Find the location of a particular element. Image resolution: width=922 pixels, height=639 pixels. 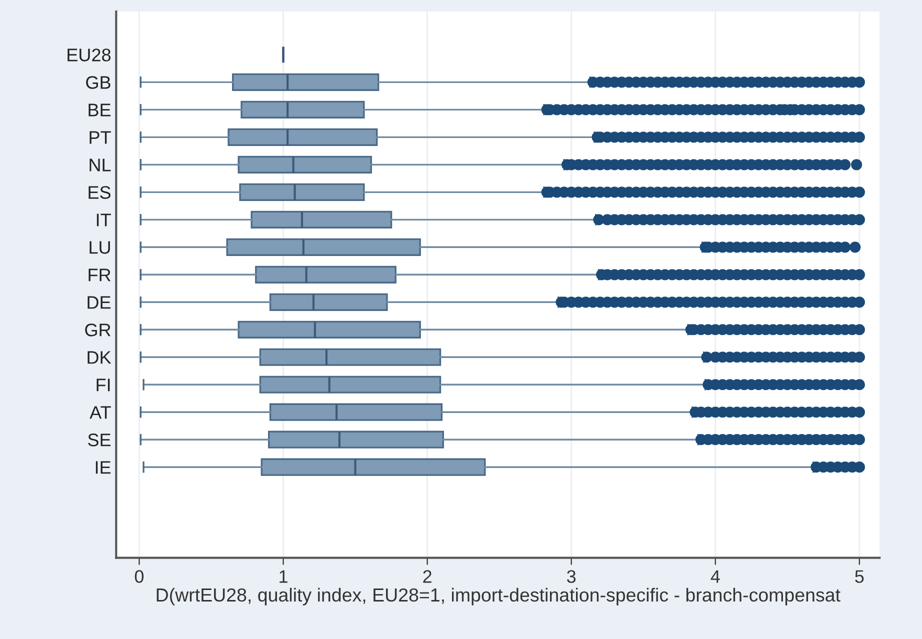

y-tick-label: LU is located at coordinates (100, 247).